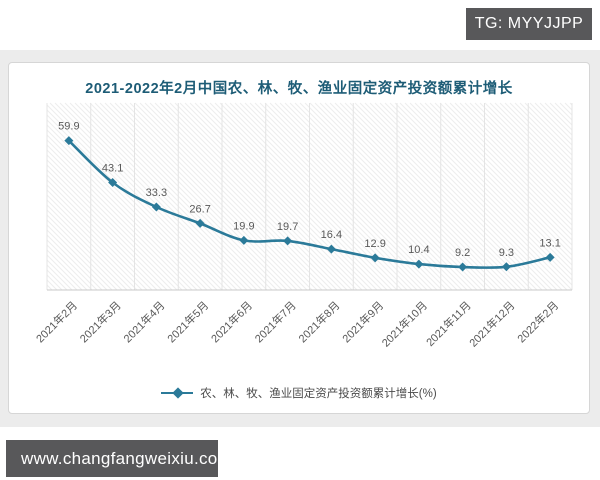  What do you see at coordinates (362, 321) in the screenshot?
I see `x-tick-label: 2021年9月` at bounding box center [362, 321].